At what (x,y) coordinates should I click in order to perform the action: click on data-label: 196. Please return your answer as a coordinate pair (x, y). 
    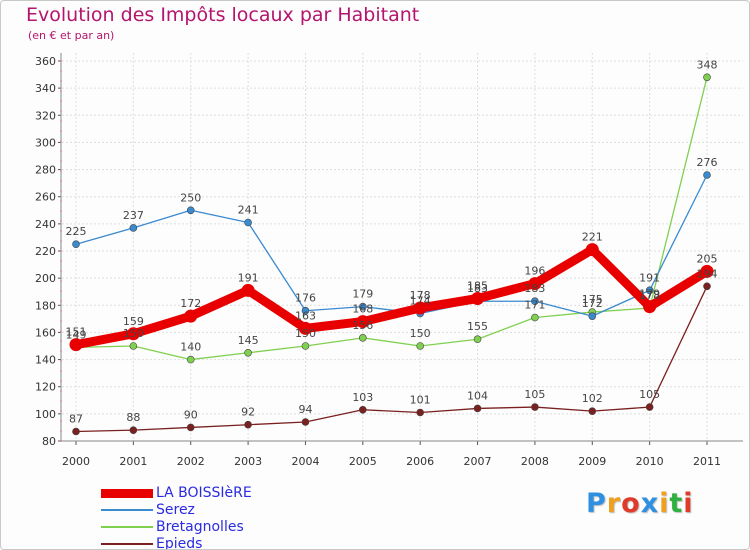
    Looking at the image, I should click on (534, 271).